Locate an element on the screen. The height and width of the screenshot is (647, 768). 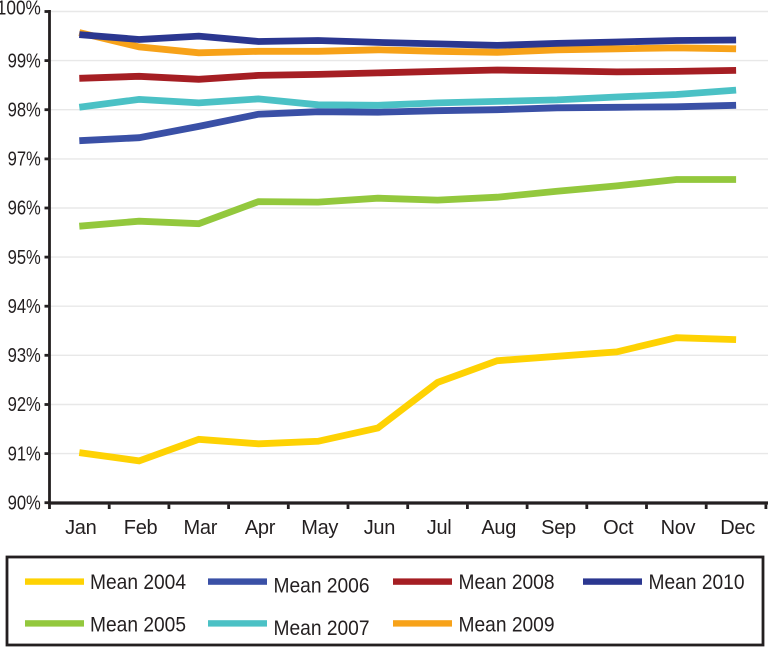
svg-text: 97% is located at coordinates (24, 160).